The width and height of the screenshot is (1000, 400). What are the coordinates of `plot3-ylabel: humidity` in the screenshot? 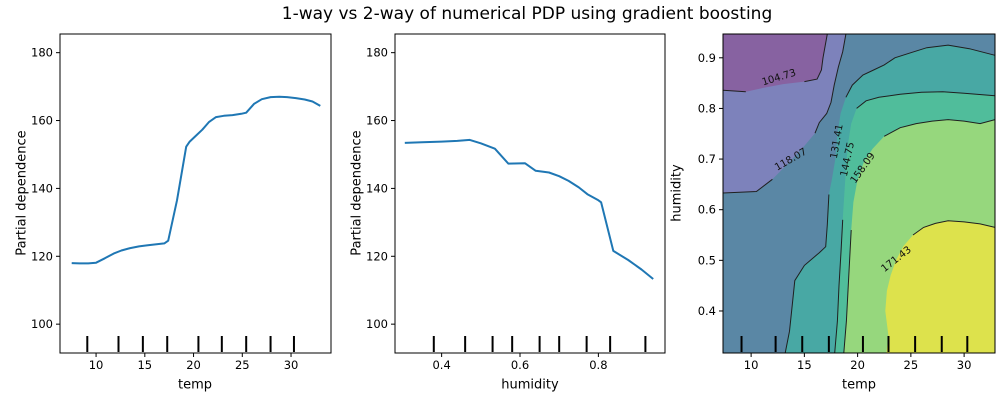 It's located at (677, 193).